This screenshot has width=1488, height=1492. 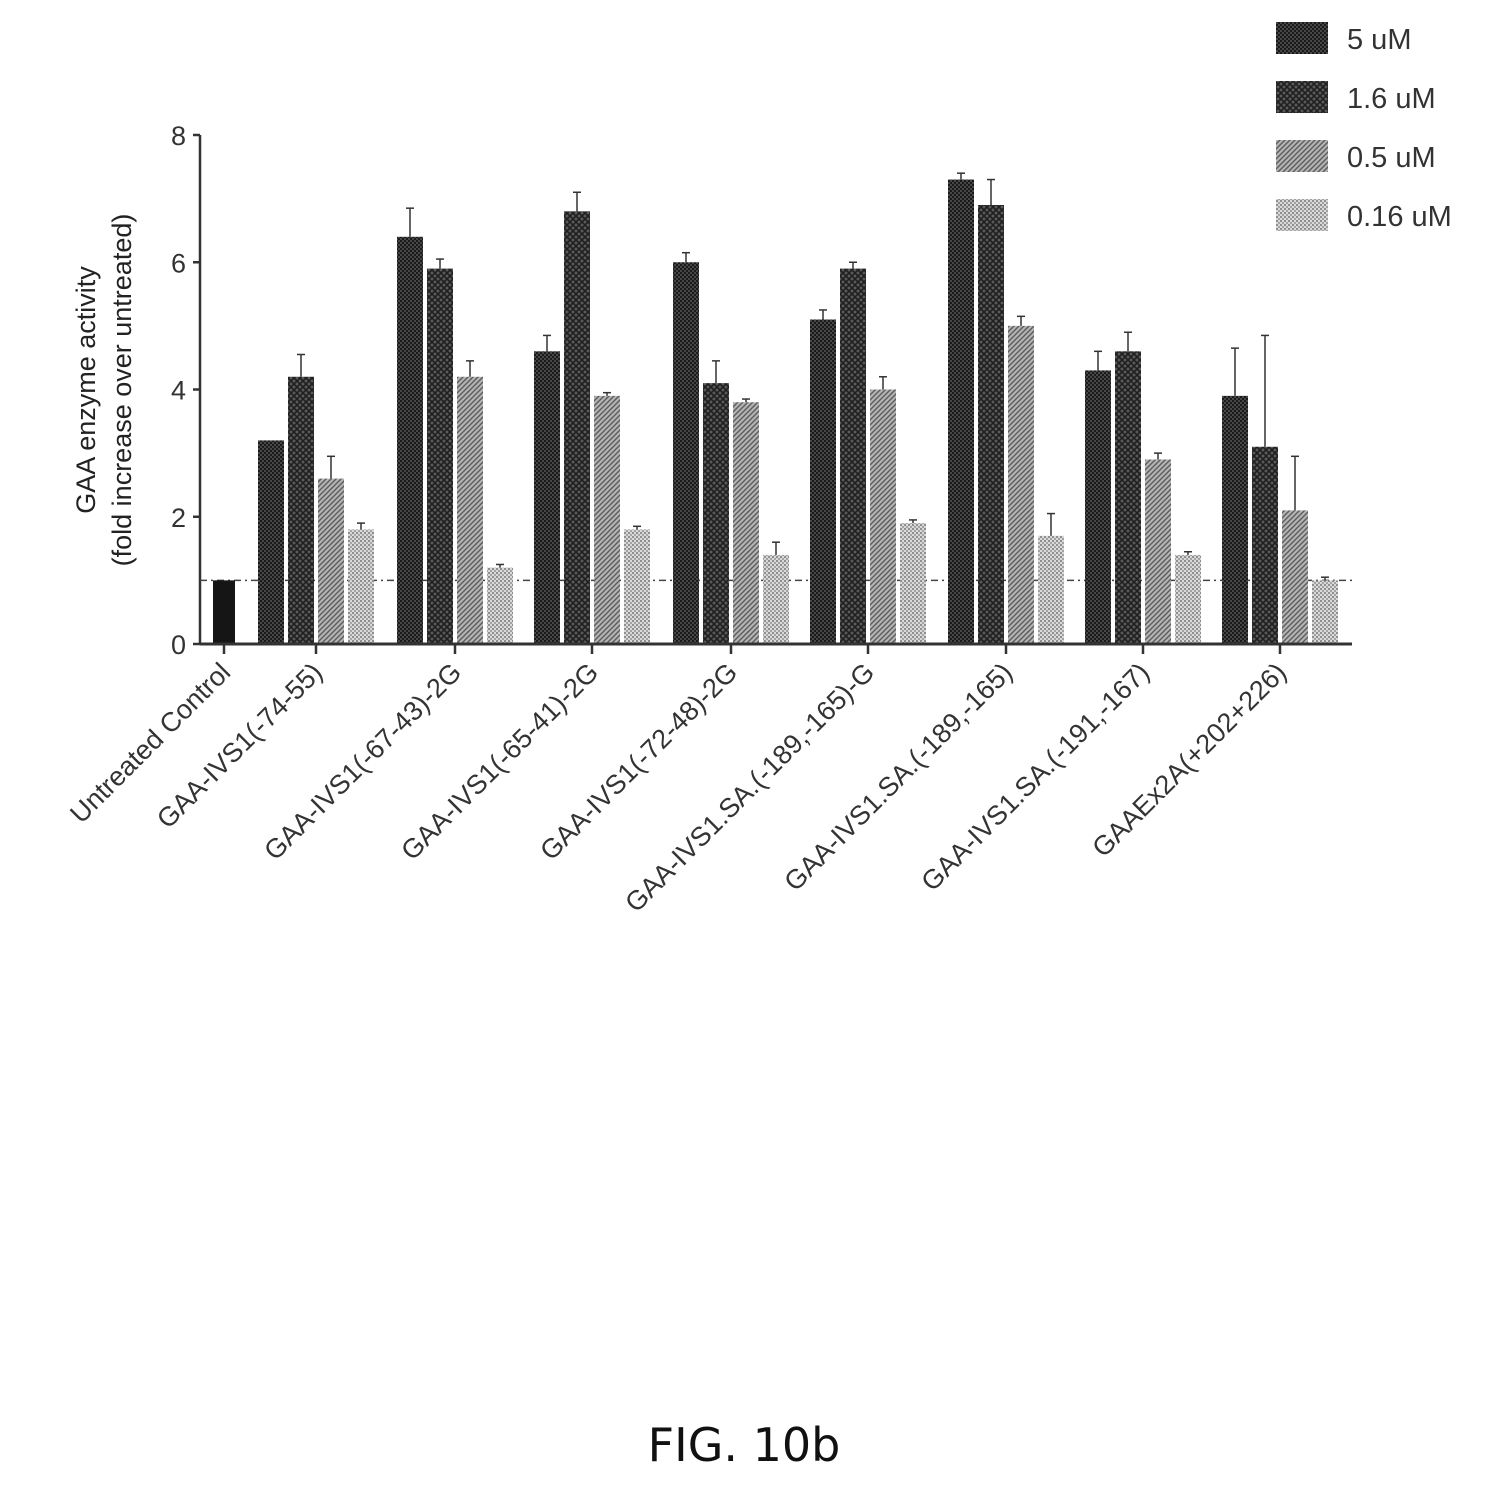 I want to click on y-axis: 0 2 4 6 8, so click(x=186, y=390).